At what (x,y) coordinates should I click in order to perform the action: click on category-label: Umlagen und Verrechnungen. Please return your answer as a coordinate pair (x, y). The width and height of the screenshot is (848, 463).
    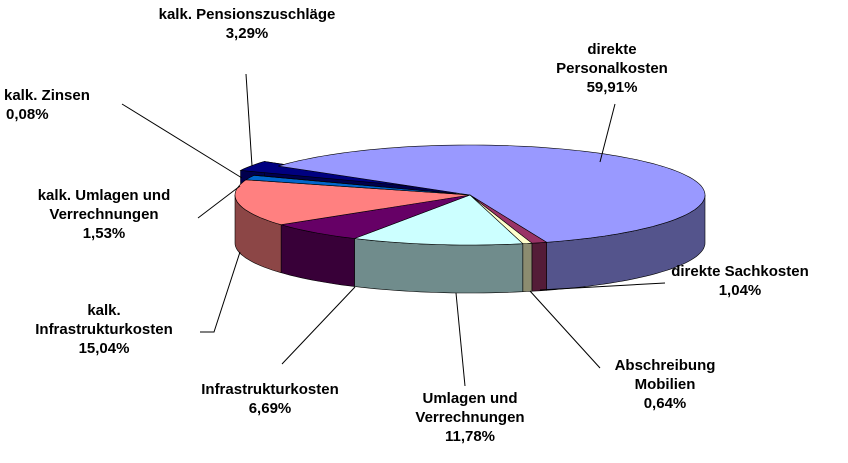
    Looking at the image, I should click on (470, 408).